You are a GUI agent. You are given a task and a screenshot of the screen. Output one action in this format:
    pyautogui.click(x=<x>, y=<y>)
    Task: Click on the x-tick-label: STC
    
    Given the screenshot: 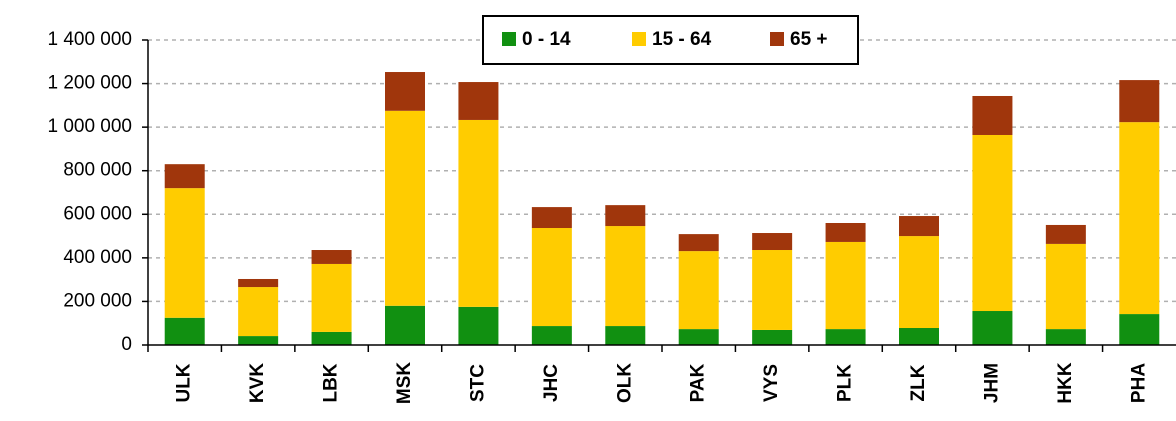 What is the action you would take?
    pyautogui.click(x=477, y=383)
    